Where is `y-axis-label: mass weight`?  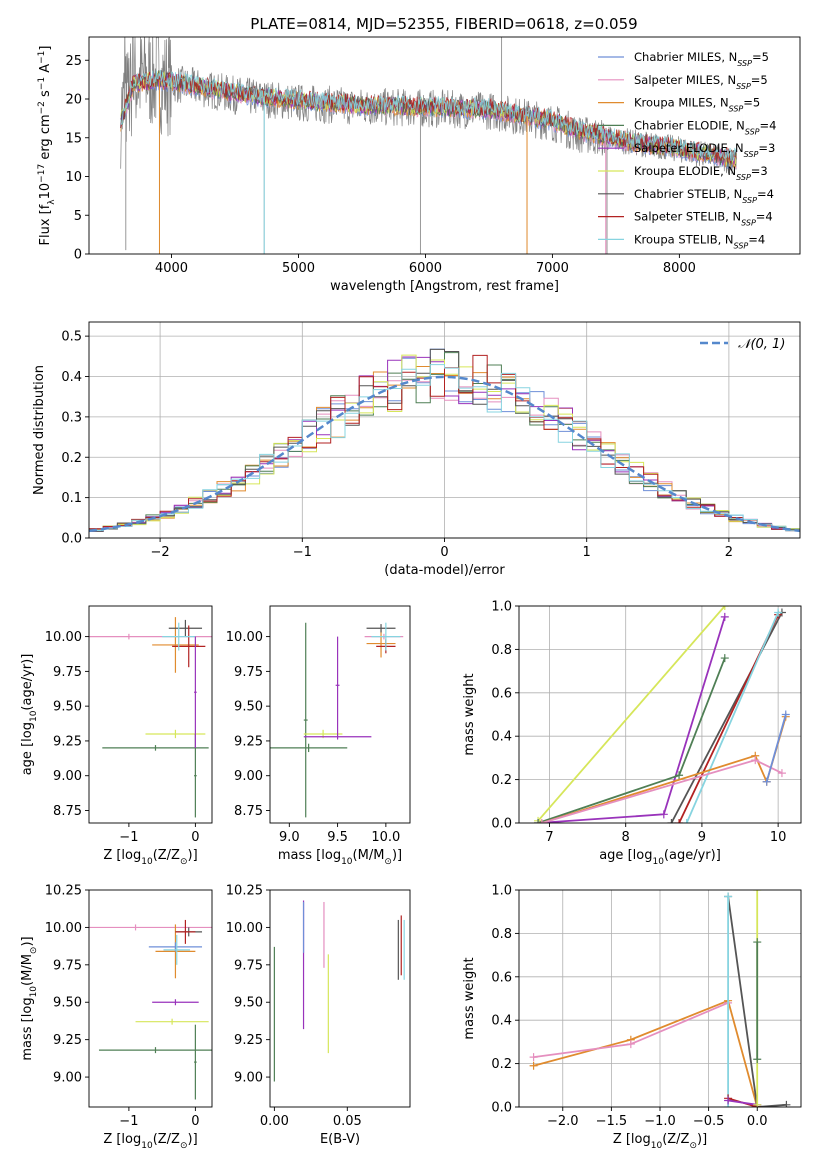
y-axis-label: mass weight is located at coordinates (469, 714).